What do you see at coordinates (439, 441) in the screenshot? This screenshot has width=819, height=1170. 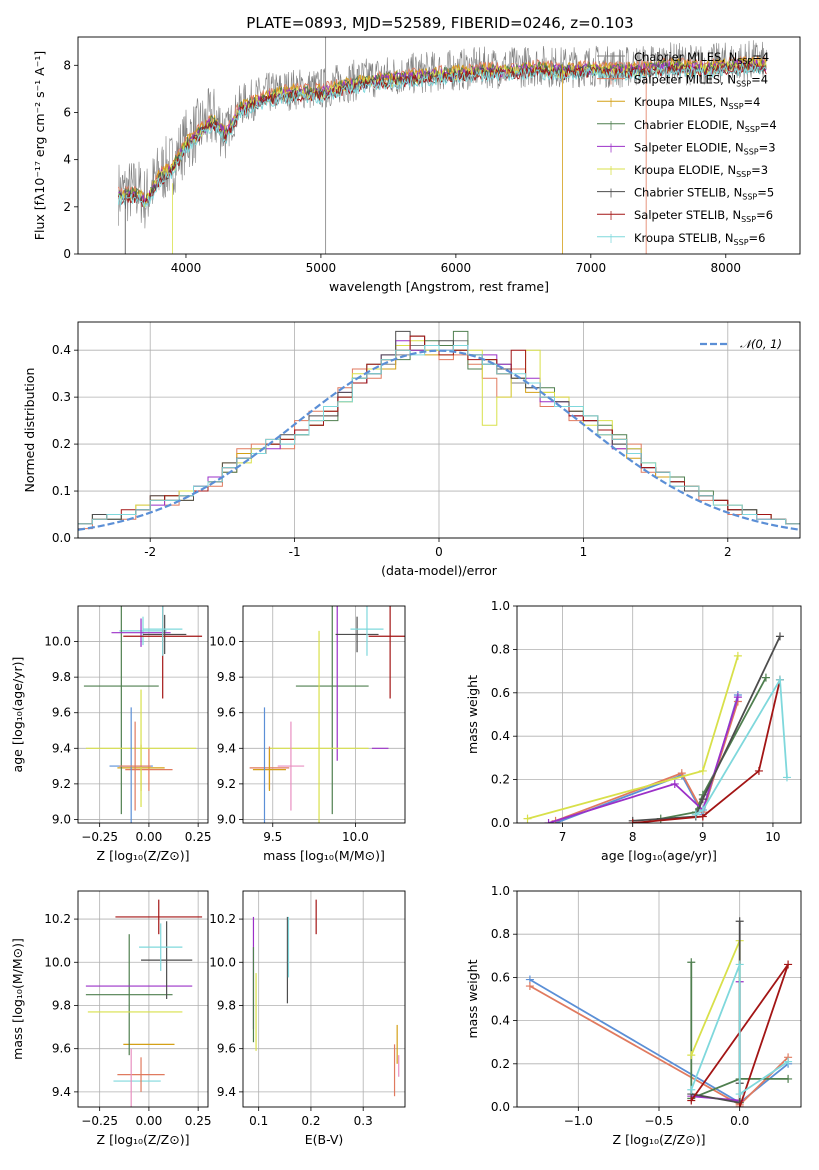 I see `histogram-step` at bounding box center [439, 441].